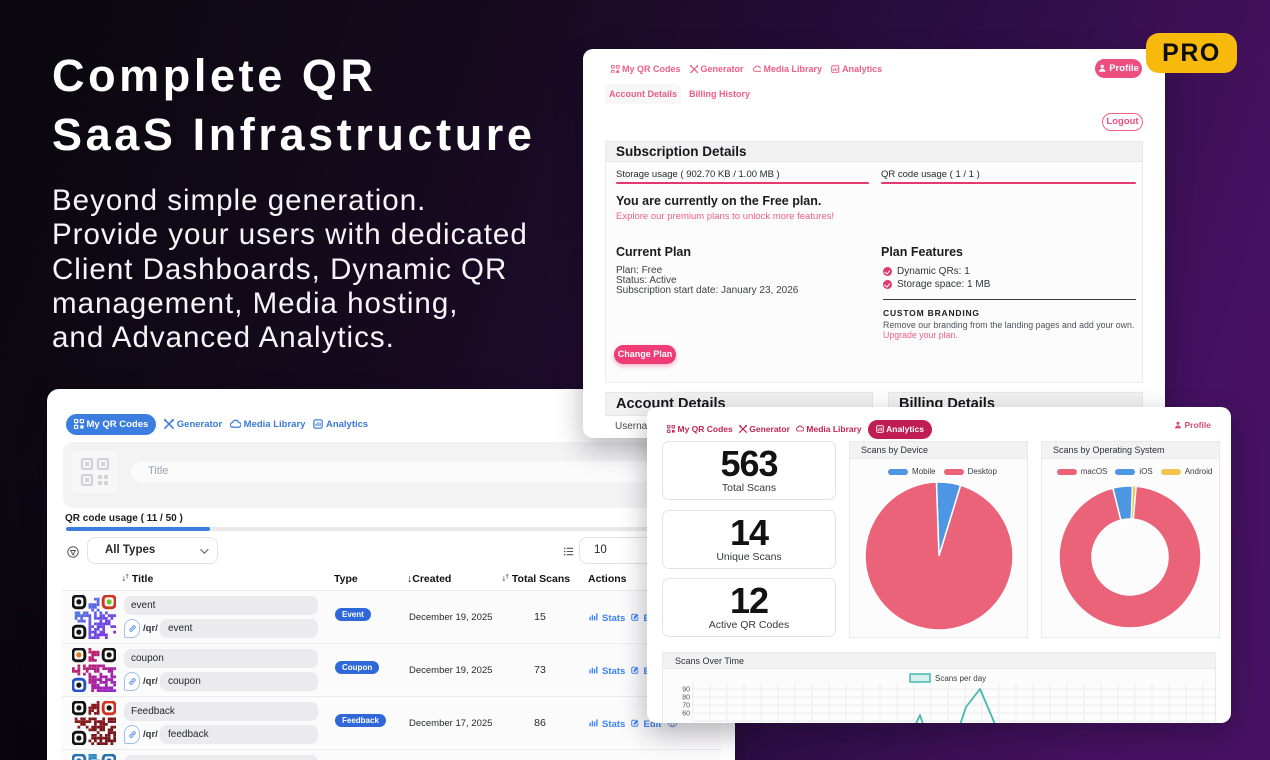  What do you see at coordinates (686, 698) in the screenshot?
I see `svg-text: 80` at bounding box center [686, 698].